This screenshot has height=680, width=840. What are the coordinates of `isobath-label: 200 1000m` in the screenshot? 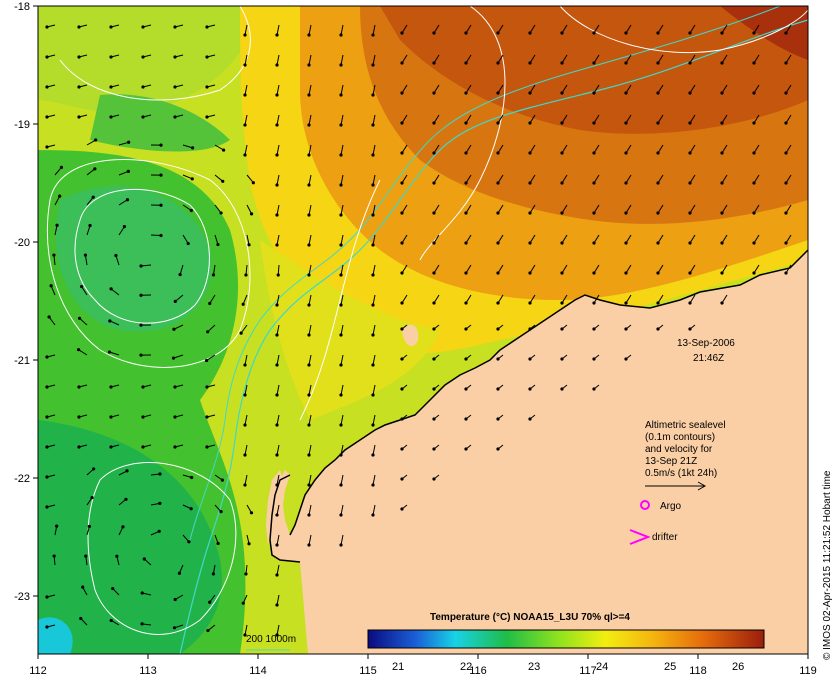 It's located at (271, 639).